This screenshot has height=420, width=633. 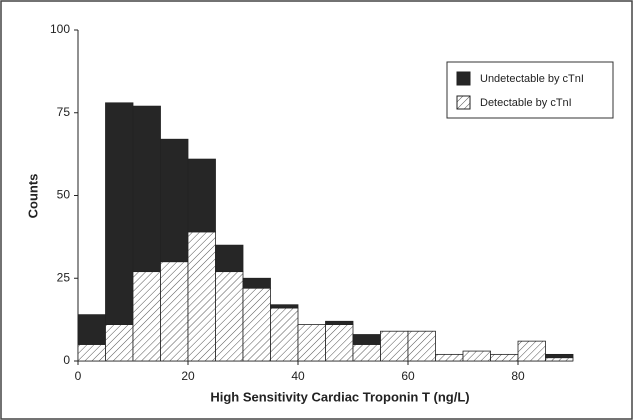 What do you see at coordinates (408, 376) in the screenshot?
I see `x-tick-label: 60` at bounding box center [408, 376].